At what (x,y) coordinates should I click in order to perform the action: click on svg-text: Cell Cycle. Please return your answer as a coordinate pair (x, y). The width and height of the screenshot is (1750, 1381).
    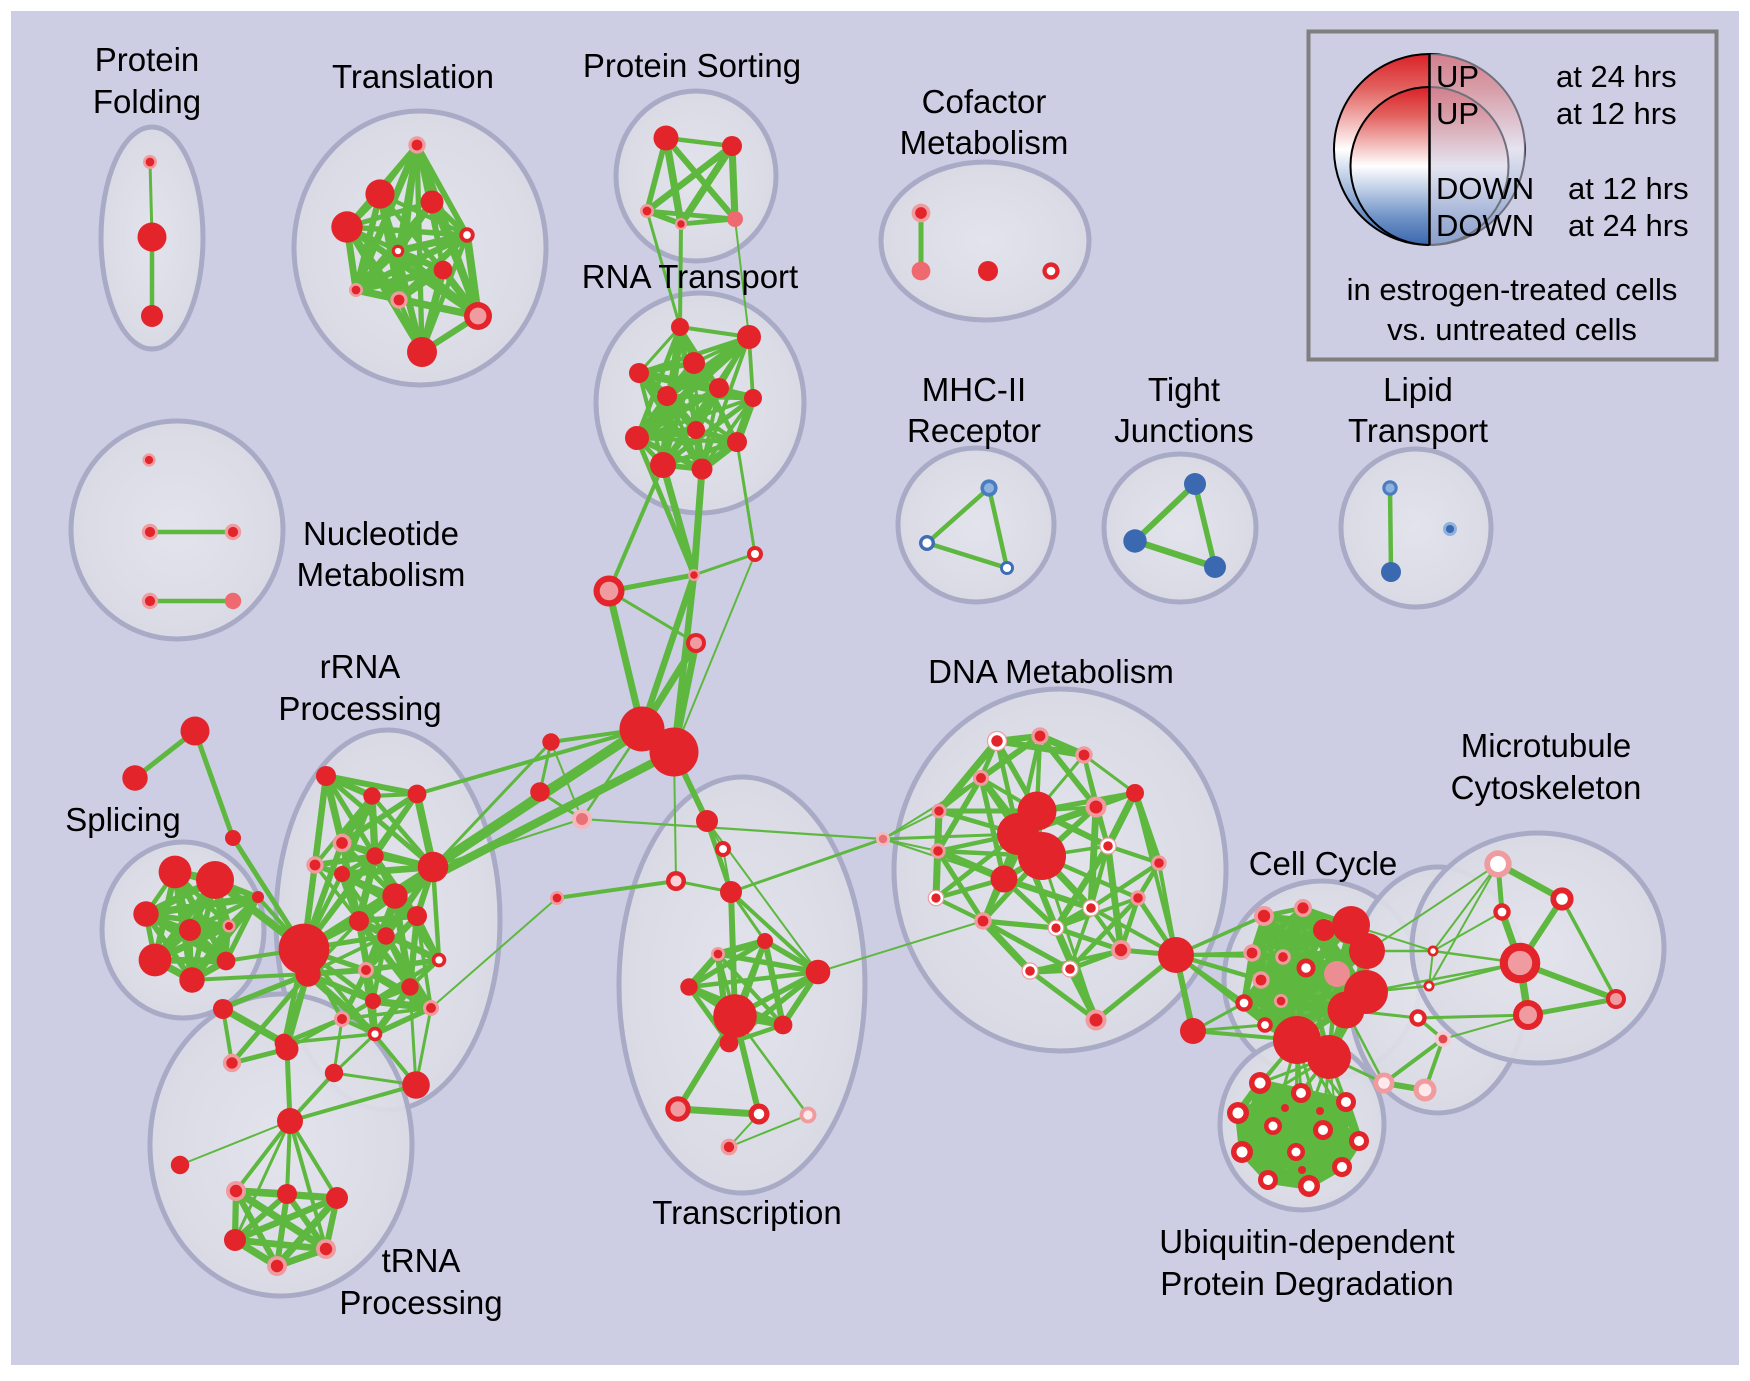
    Looking at the image, I should click on (1323, 863).